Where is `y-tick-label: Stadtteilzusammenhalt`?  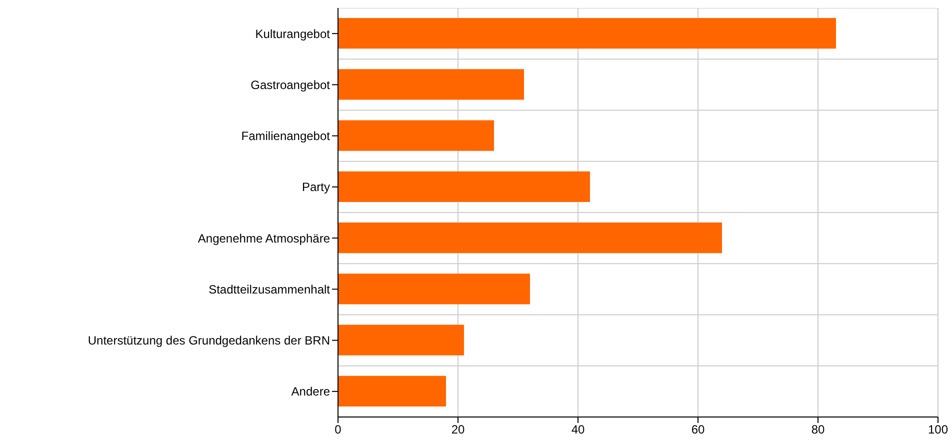
y-tick-label: Stadtteilzusammenhalt is located at coordinates (269, 289).